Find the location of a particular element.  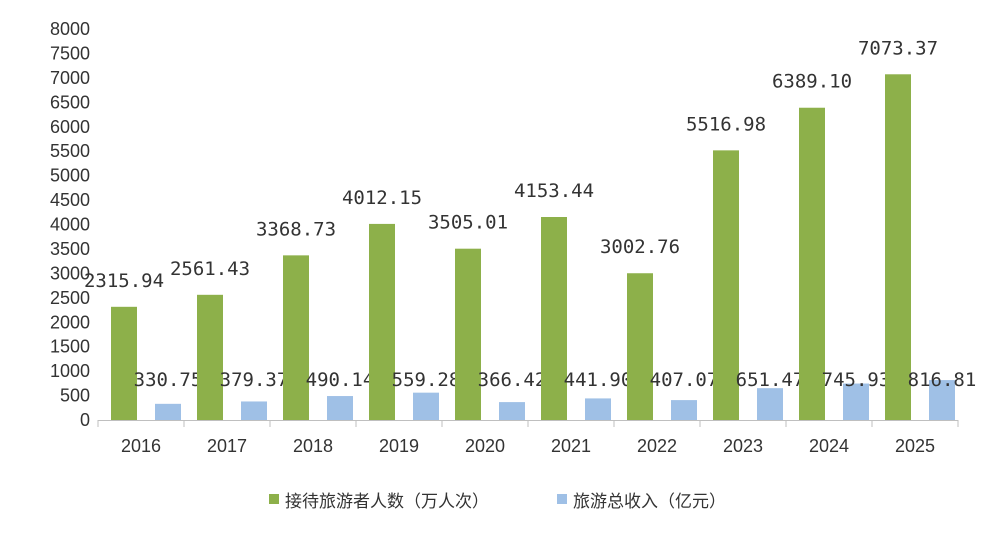

data-label-revenue: 745.93 is located at coordinates (856, 380).